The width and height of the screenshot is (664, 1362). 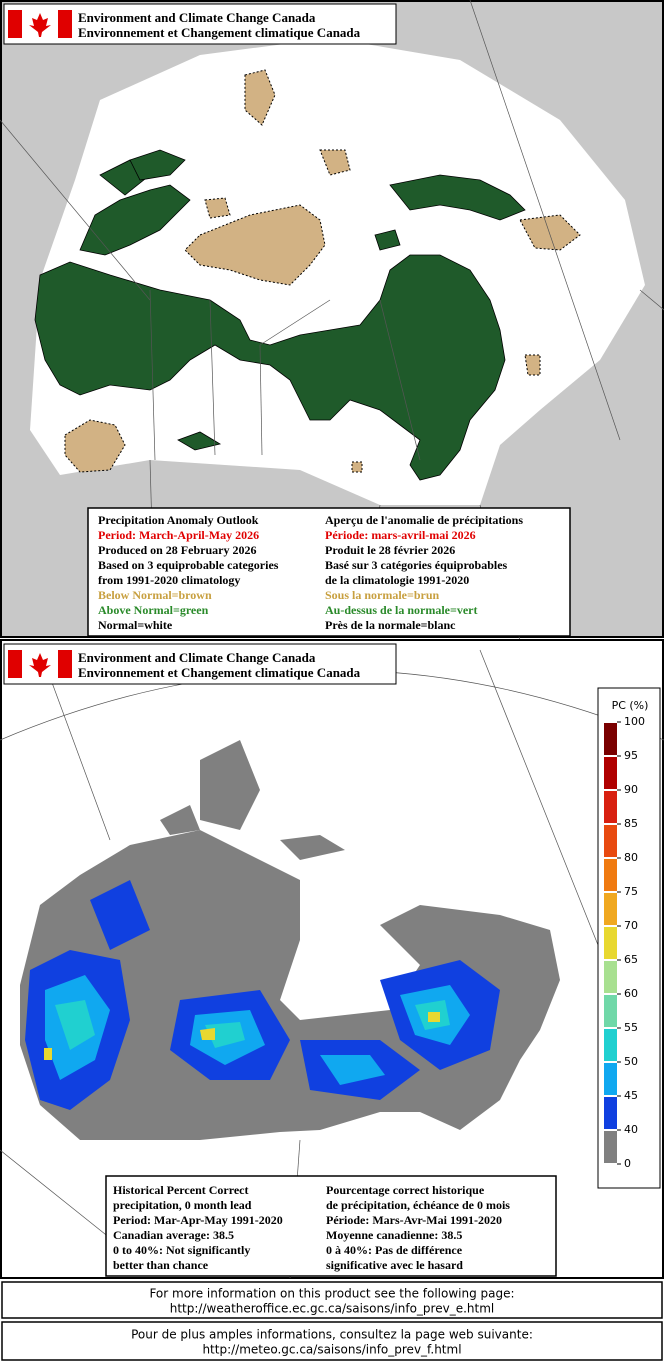 I want to click on info-line: Moyenne canadienne: 38.5, so click(x=394, y=1235).